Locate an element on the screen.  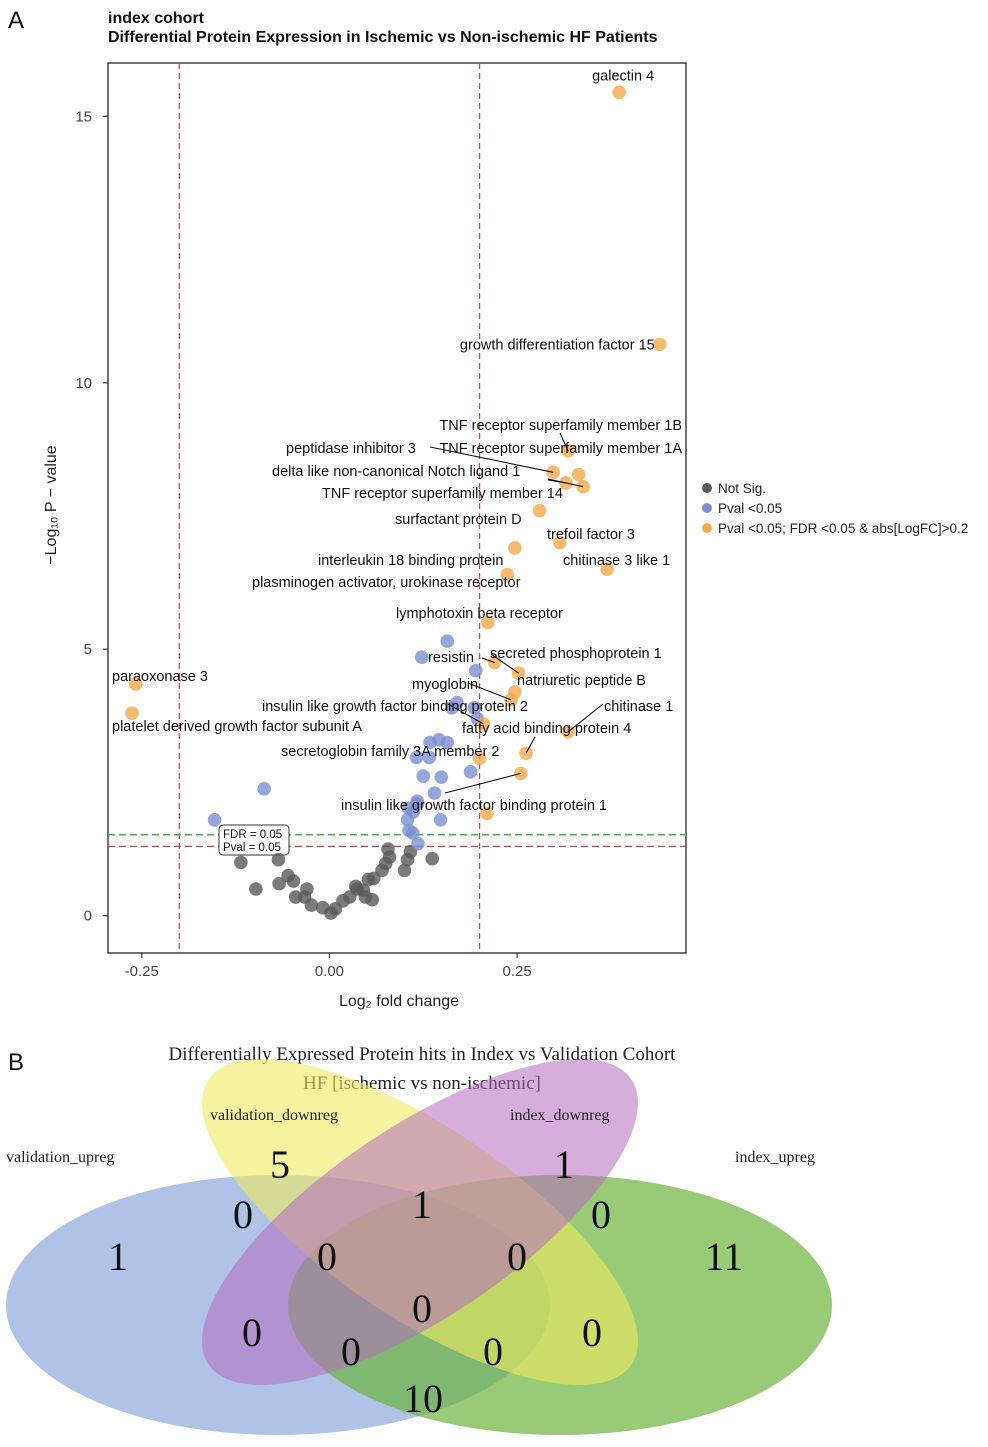
legend-swatch-pval is located at coordinates (707, 508).